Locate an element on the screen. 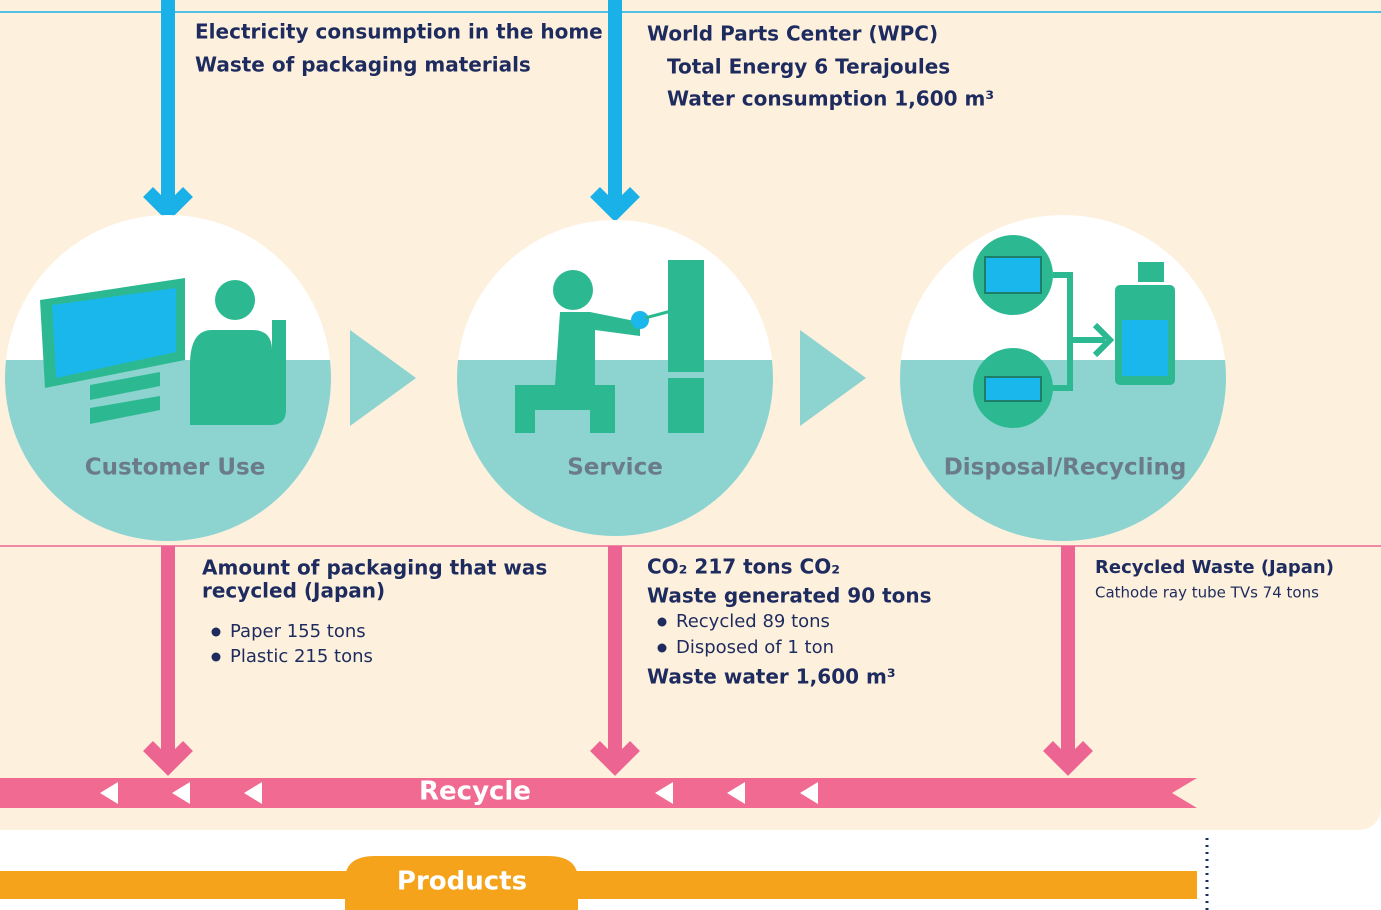 This screenshot has width=1381, height=910. recycle-band: Recycle is located at coordinates (598, 792).